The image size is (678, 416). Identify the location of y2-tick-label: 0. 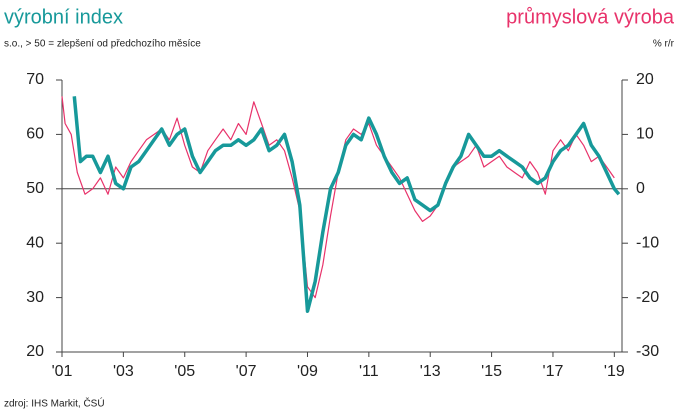
(640, 188).